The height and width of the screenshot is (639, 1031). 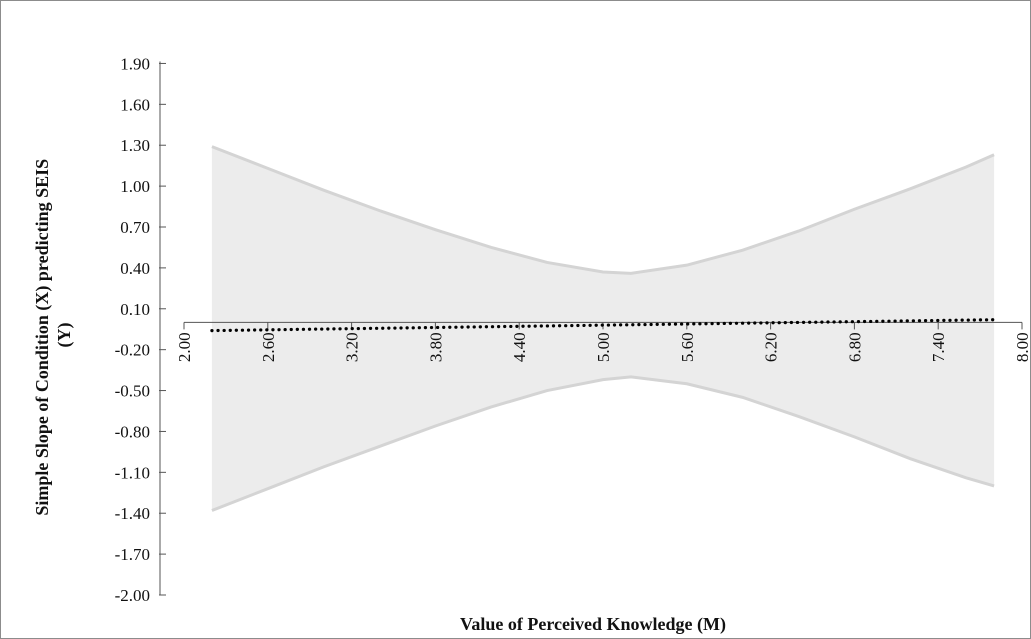 What do you see at coordinates (132, 431) in the screenshot?
I see `y-tick-label: -0.80` at bounding box center [132, 431].